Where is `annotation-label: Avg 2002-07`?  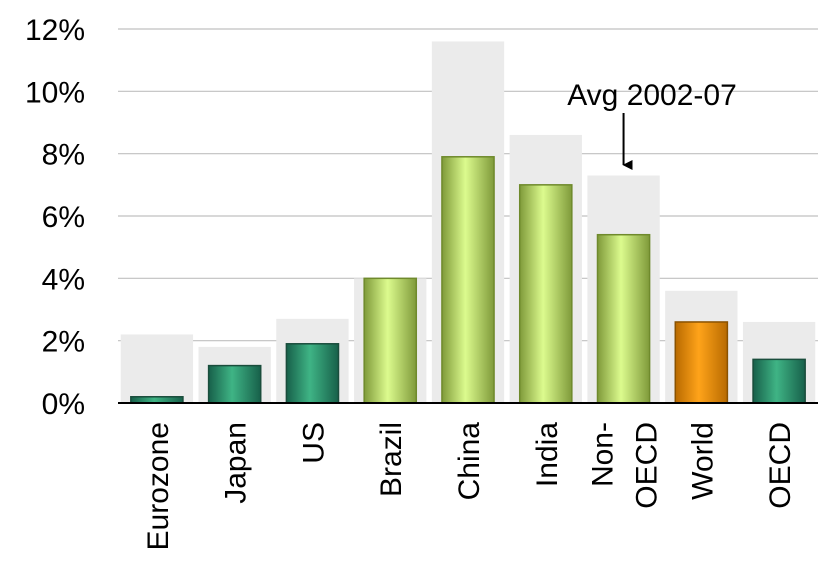 annotation-label: Avg 2002-07 is located at coordinates (652, 95).